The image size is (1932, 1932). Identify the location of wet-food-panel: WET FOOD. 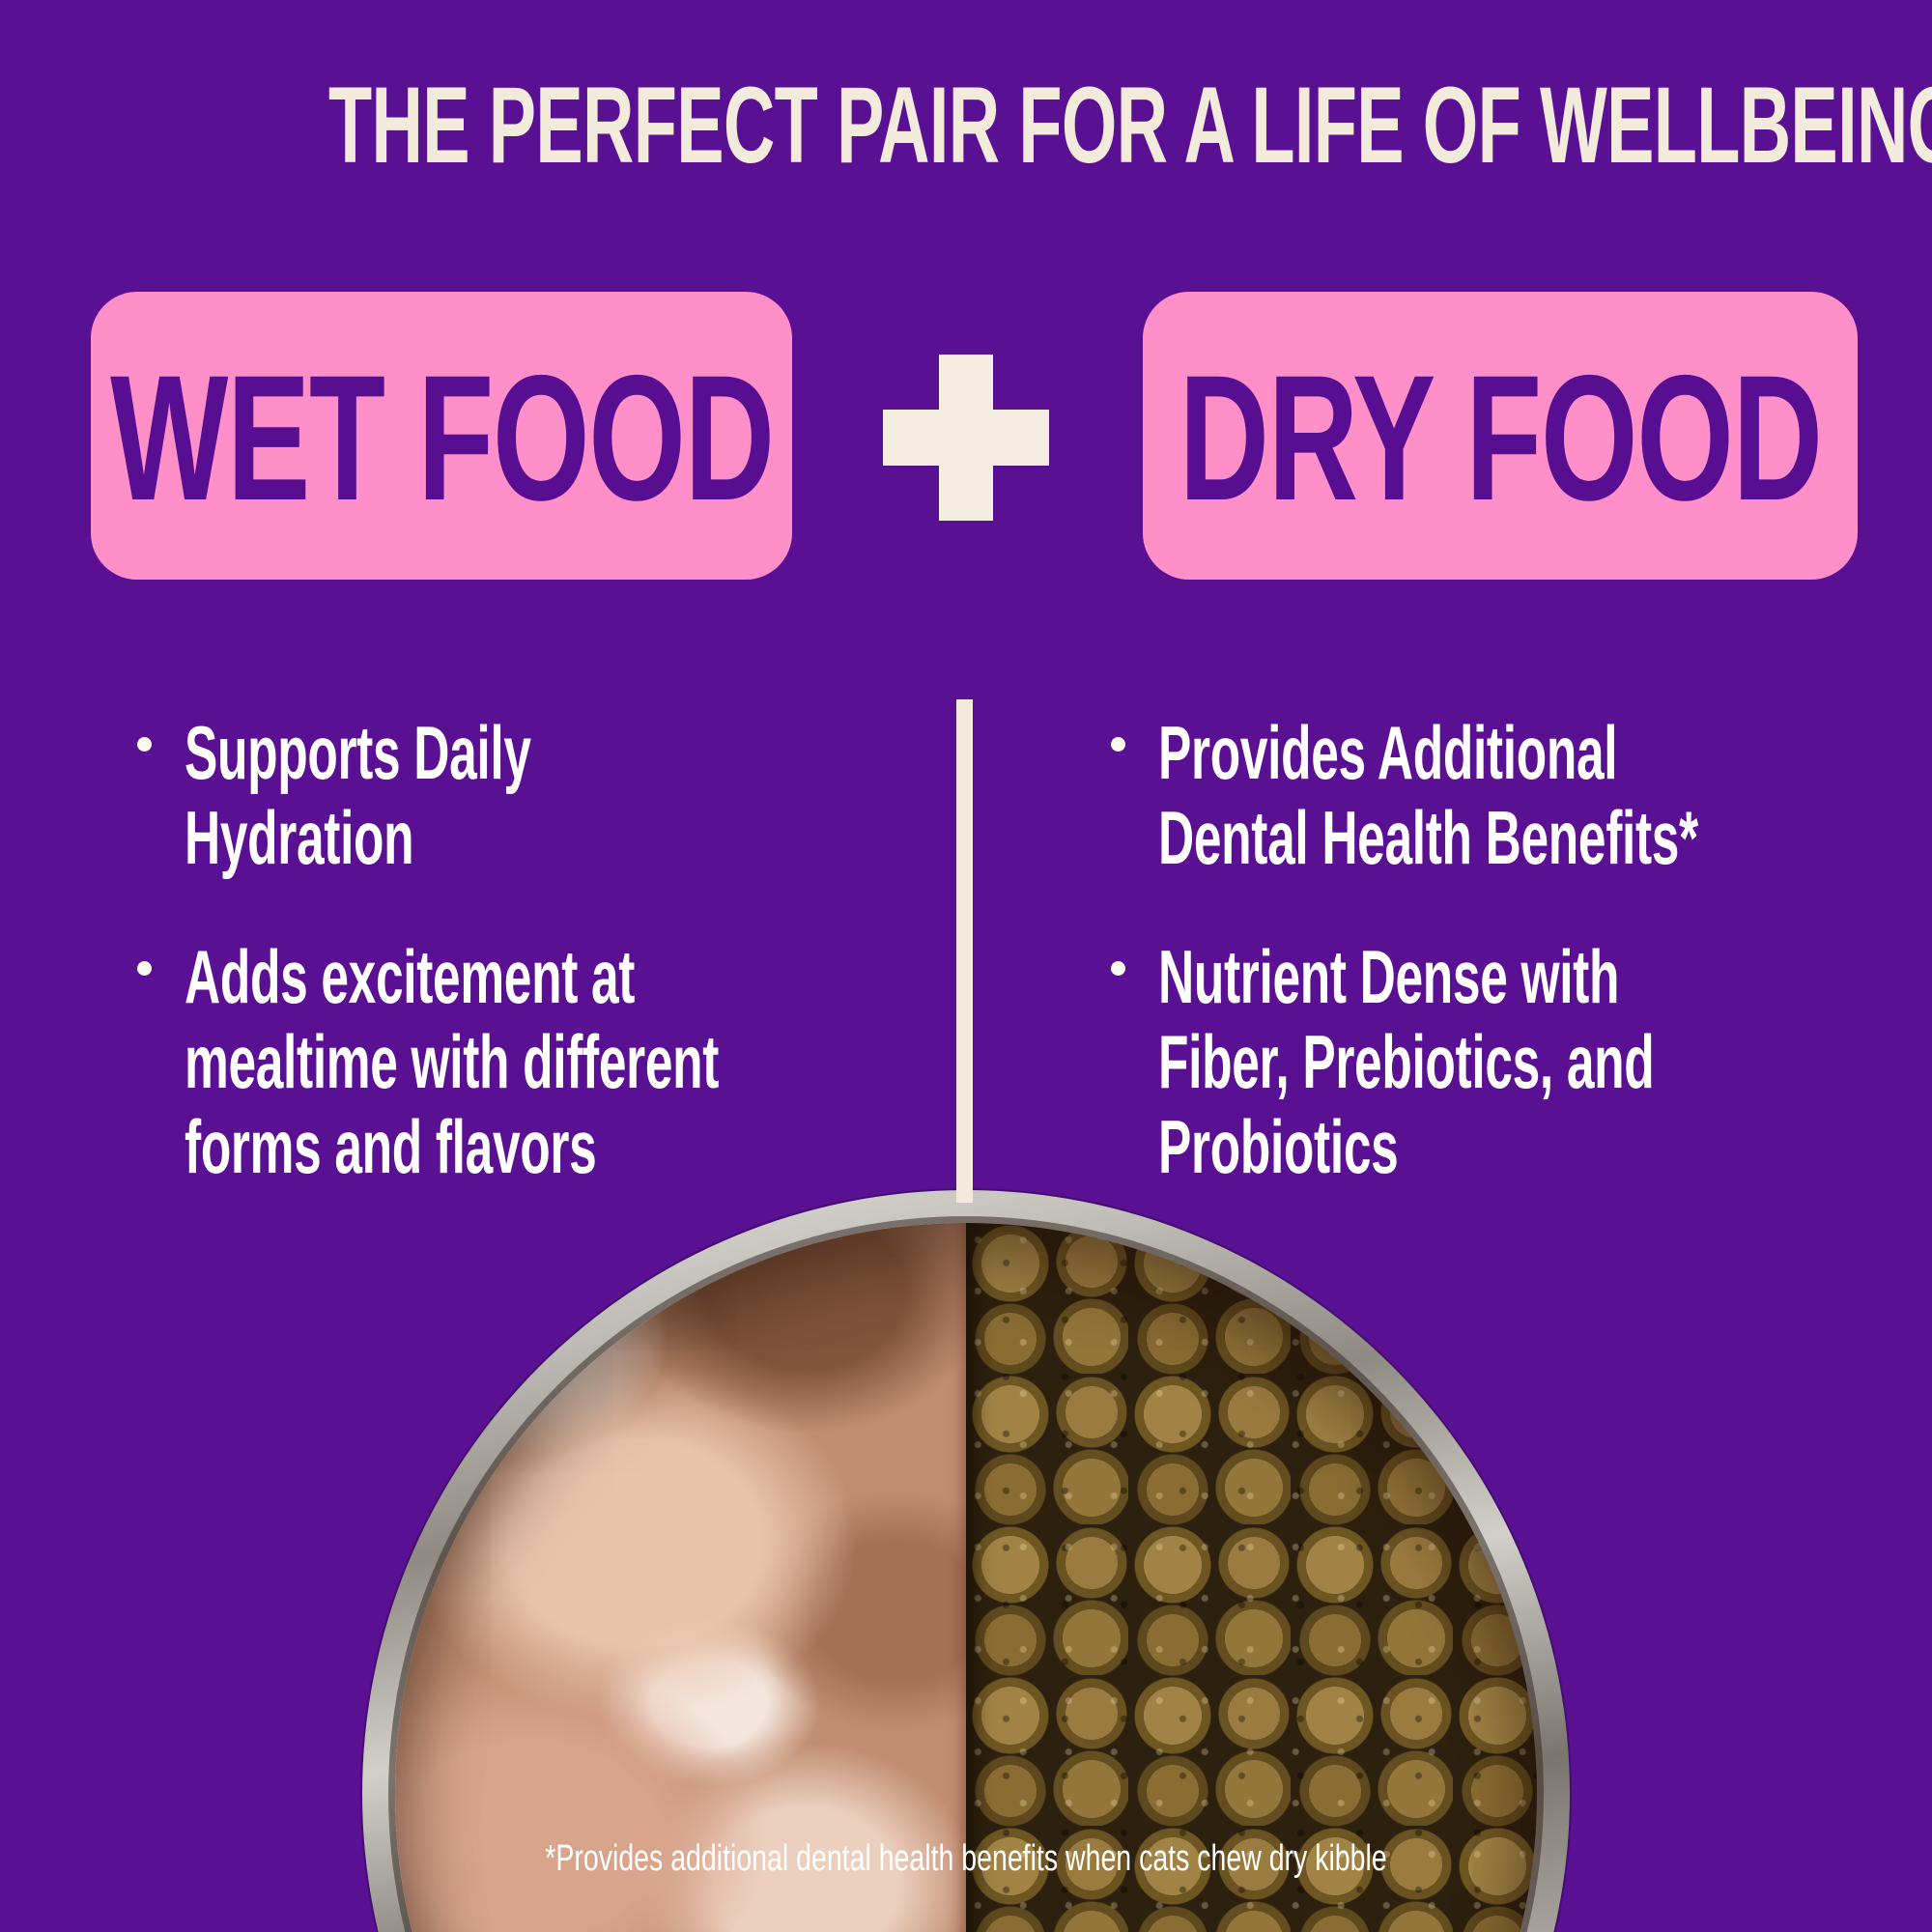
(441, 436).